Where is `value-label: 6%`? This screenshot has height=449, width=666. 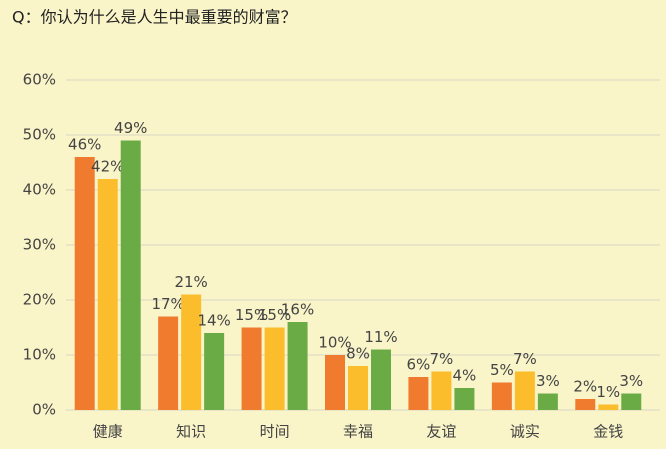
value-label: 6% is located at coordinates (419, 365).